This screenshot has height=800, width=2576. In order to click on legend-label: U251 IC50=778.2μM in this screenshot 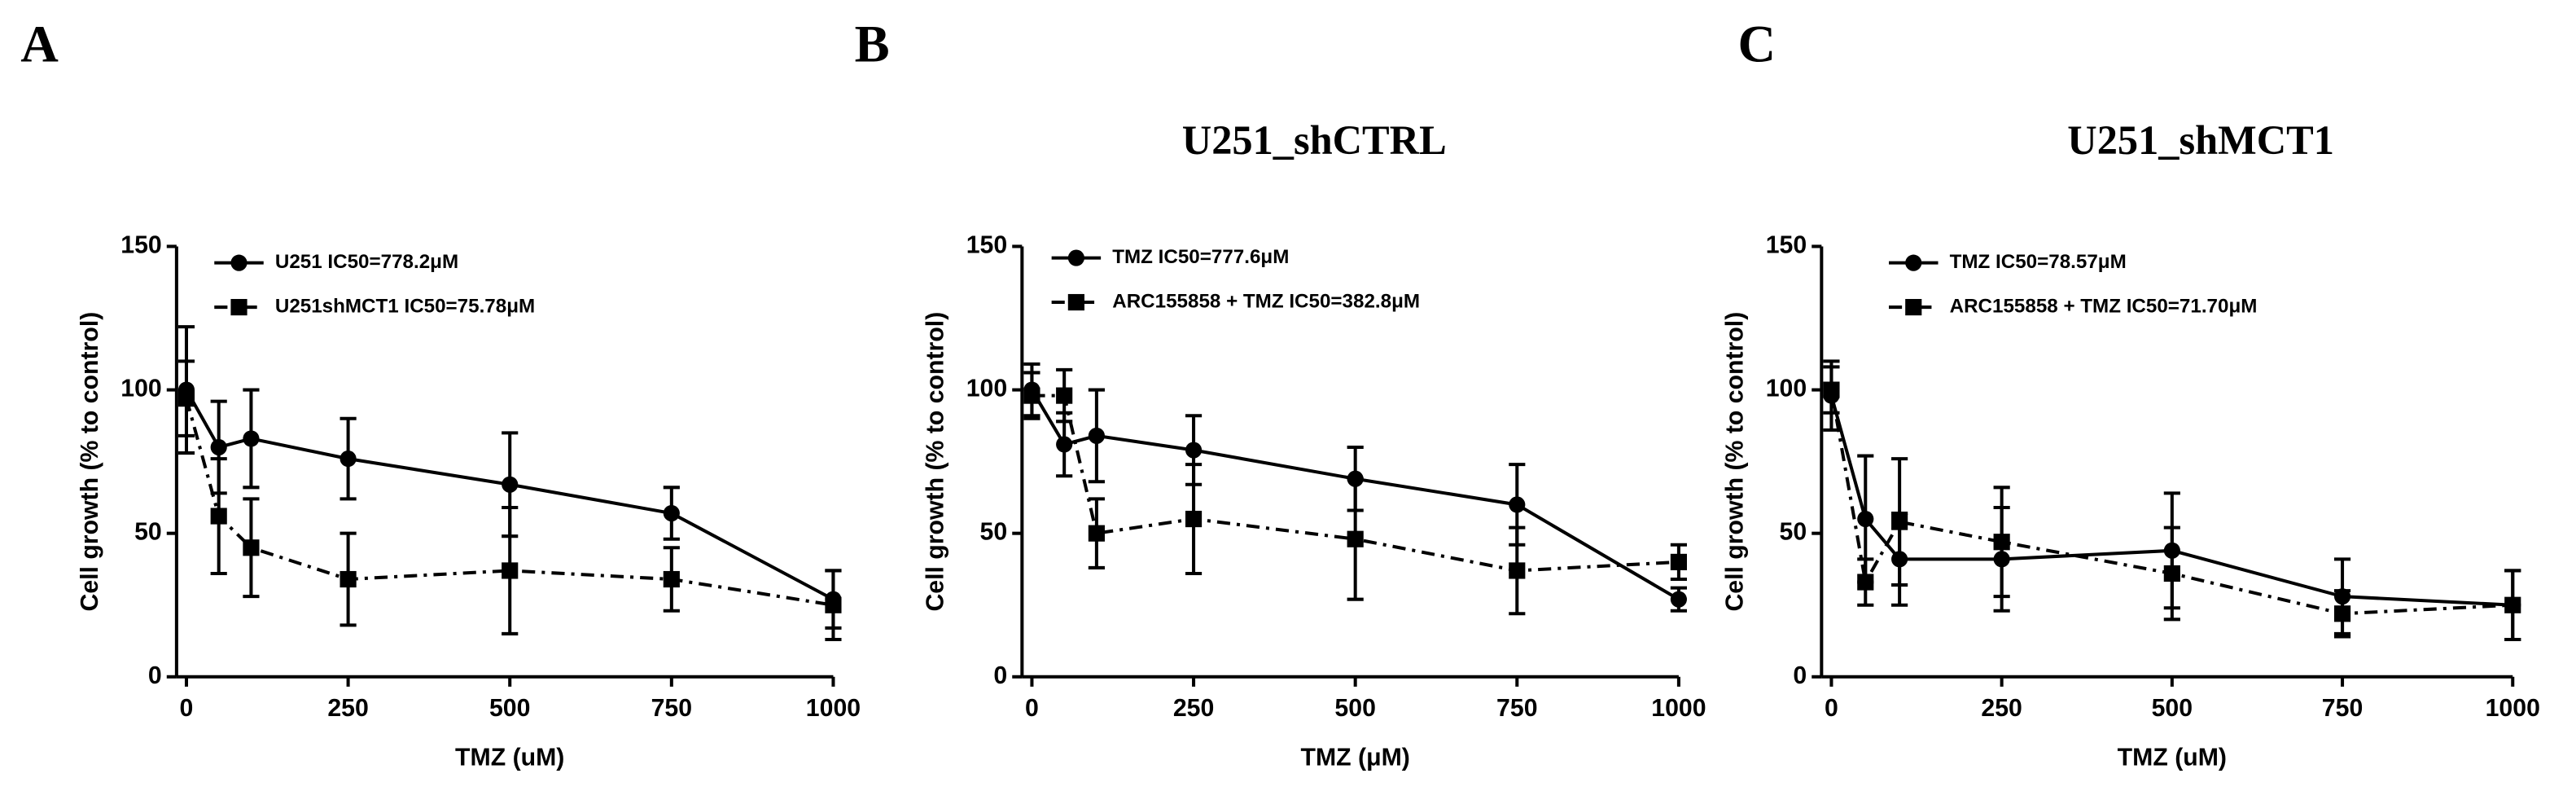, I will do `click(366, 262)`.